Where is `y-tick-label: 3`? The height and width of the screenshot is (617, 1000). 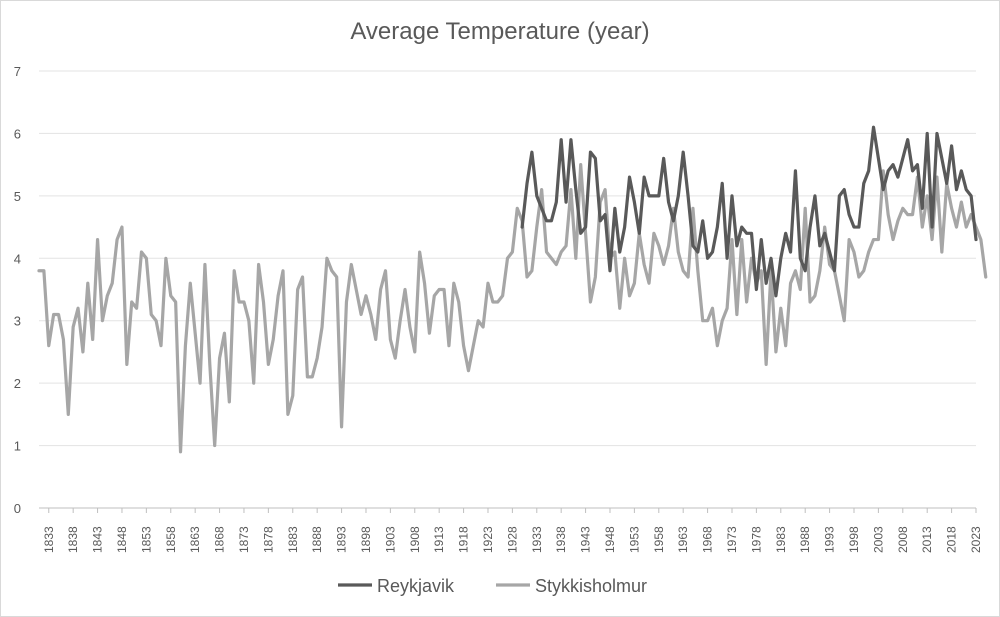 y-tick-label: 3 is located at coordinates (17, 321).